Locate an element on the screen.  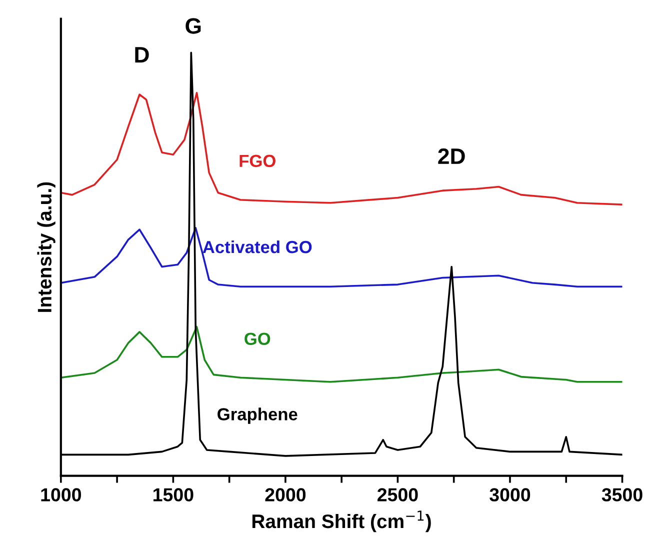
x-tick-label: 3000 is located at coordinates (510, 495).